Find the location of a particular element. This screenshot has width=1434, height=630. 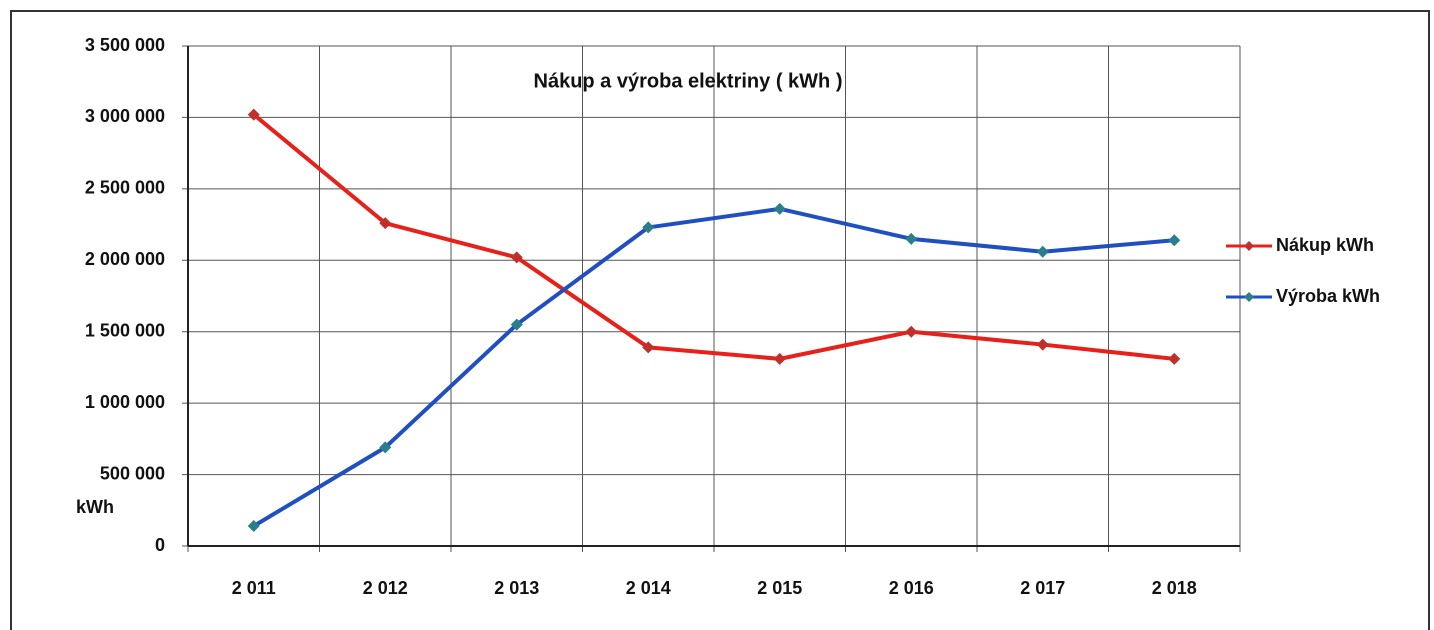

legend-label: Nákup kWh is located at coordinates (1325, 245).